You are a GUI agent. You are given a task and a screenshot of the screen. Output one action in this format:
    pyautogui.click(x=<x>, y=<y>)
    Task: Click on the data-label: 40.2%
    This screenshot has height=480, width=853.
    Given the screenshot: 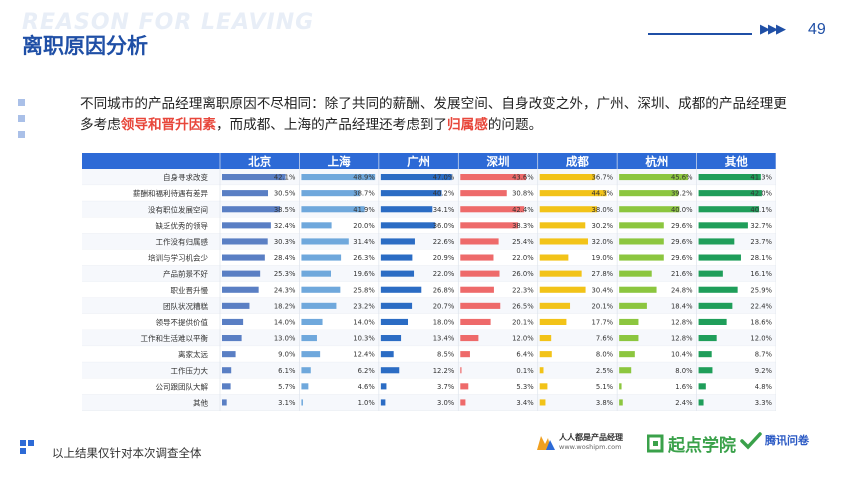 What is the action you would take?
    pyautogui.click(x=444, y=194)
    